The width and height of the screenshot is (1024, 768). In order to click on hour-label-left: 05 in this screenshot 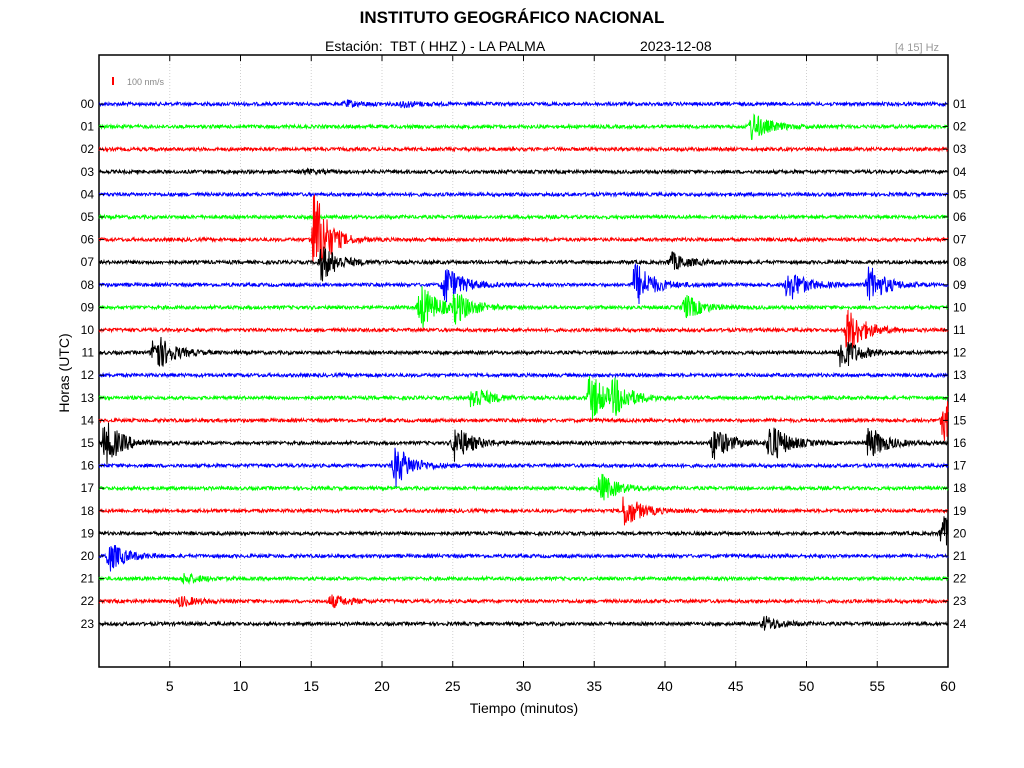, I will do `click(88, 217)`.